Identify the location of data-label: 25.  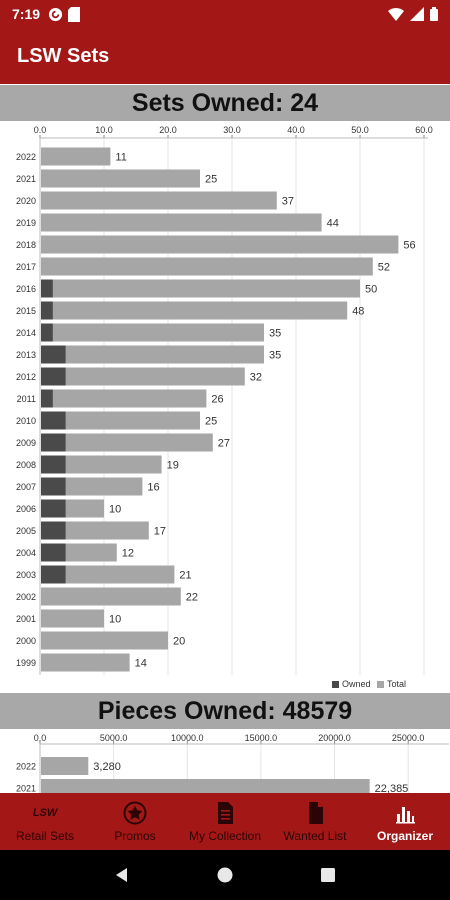
(211, 180).